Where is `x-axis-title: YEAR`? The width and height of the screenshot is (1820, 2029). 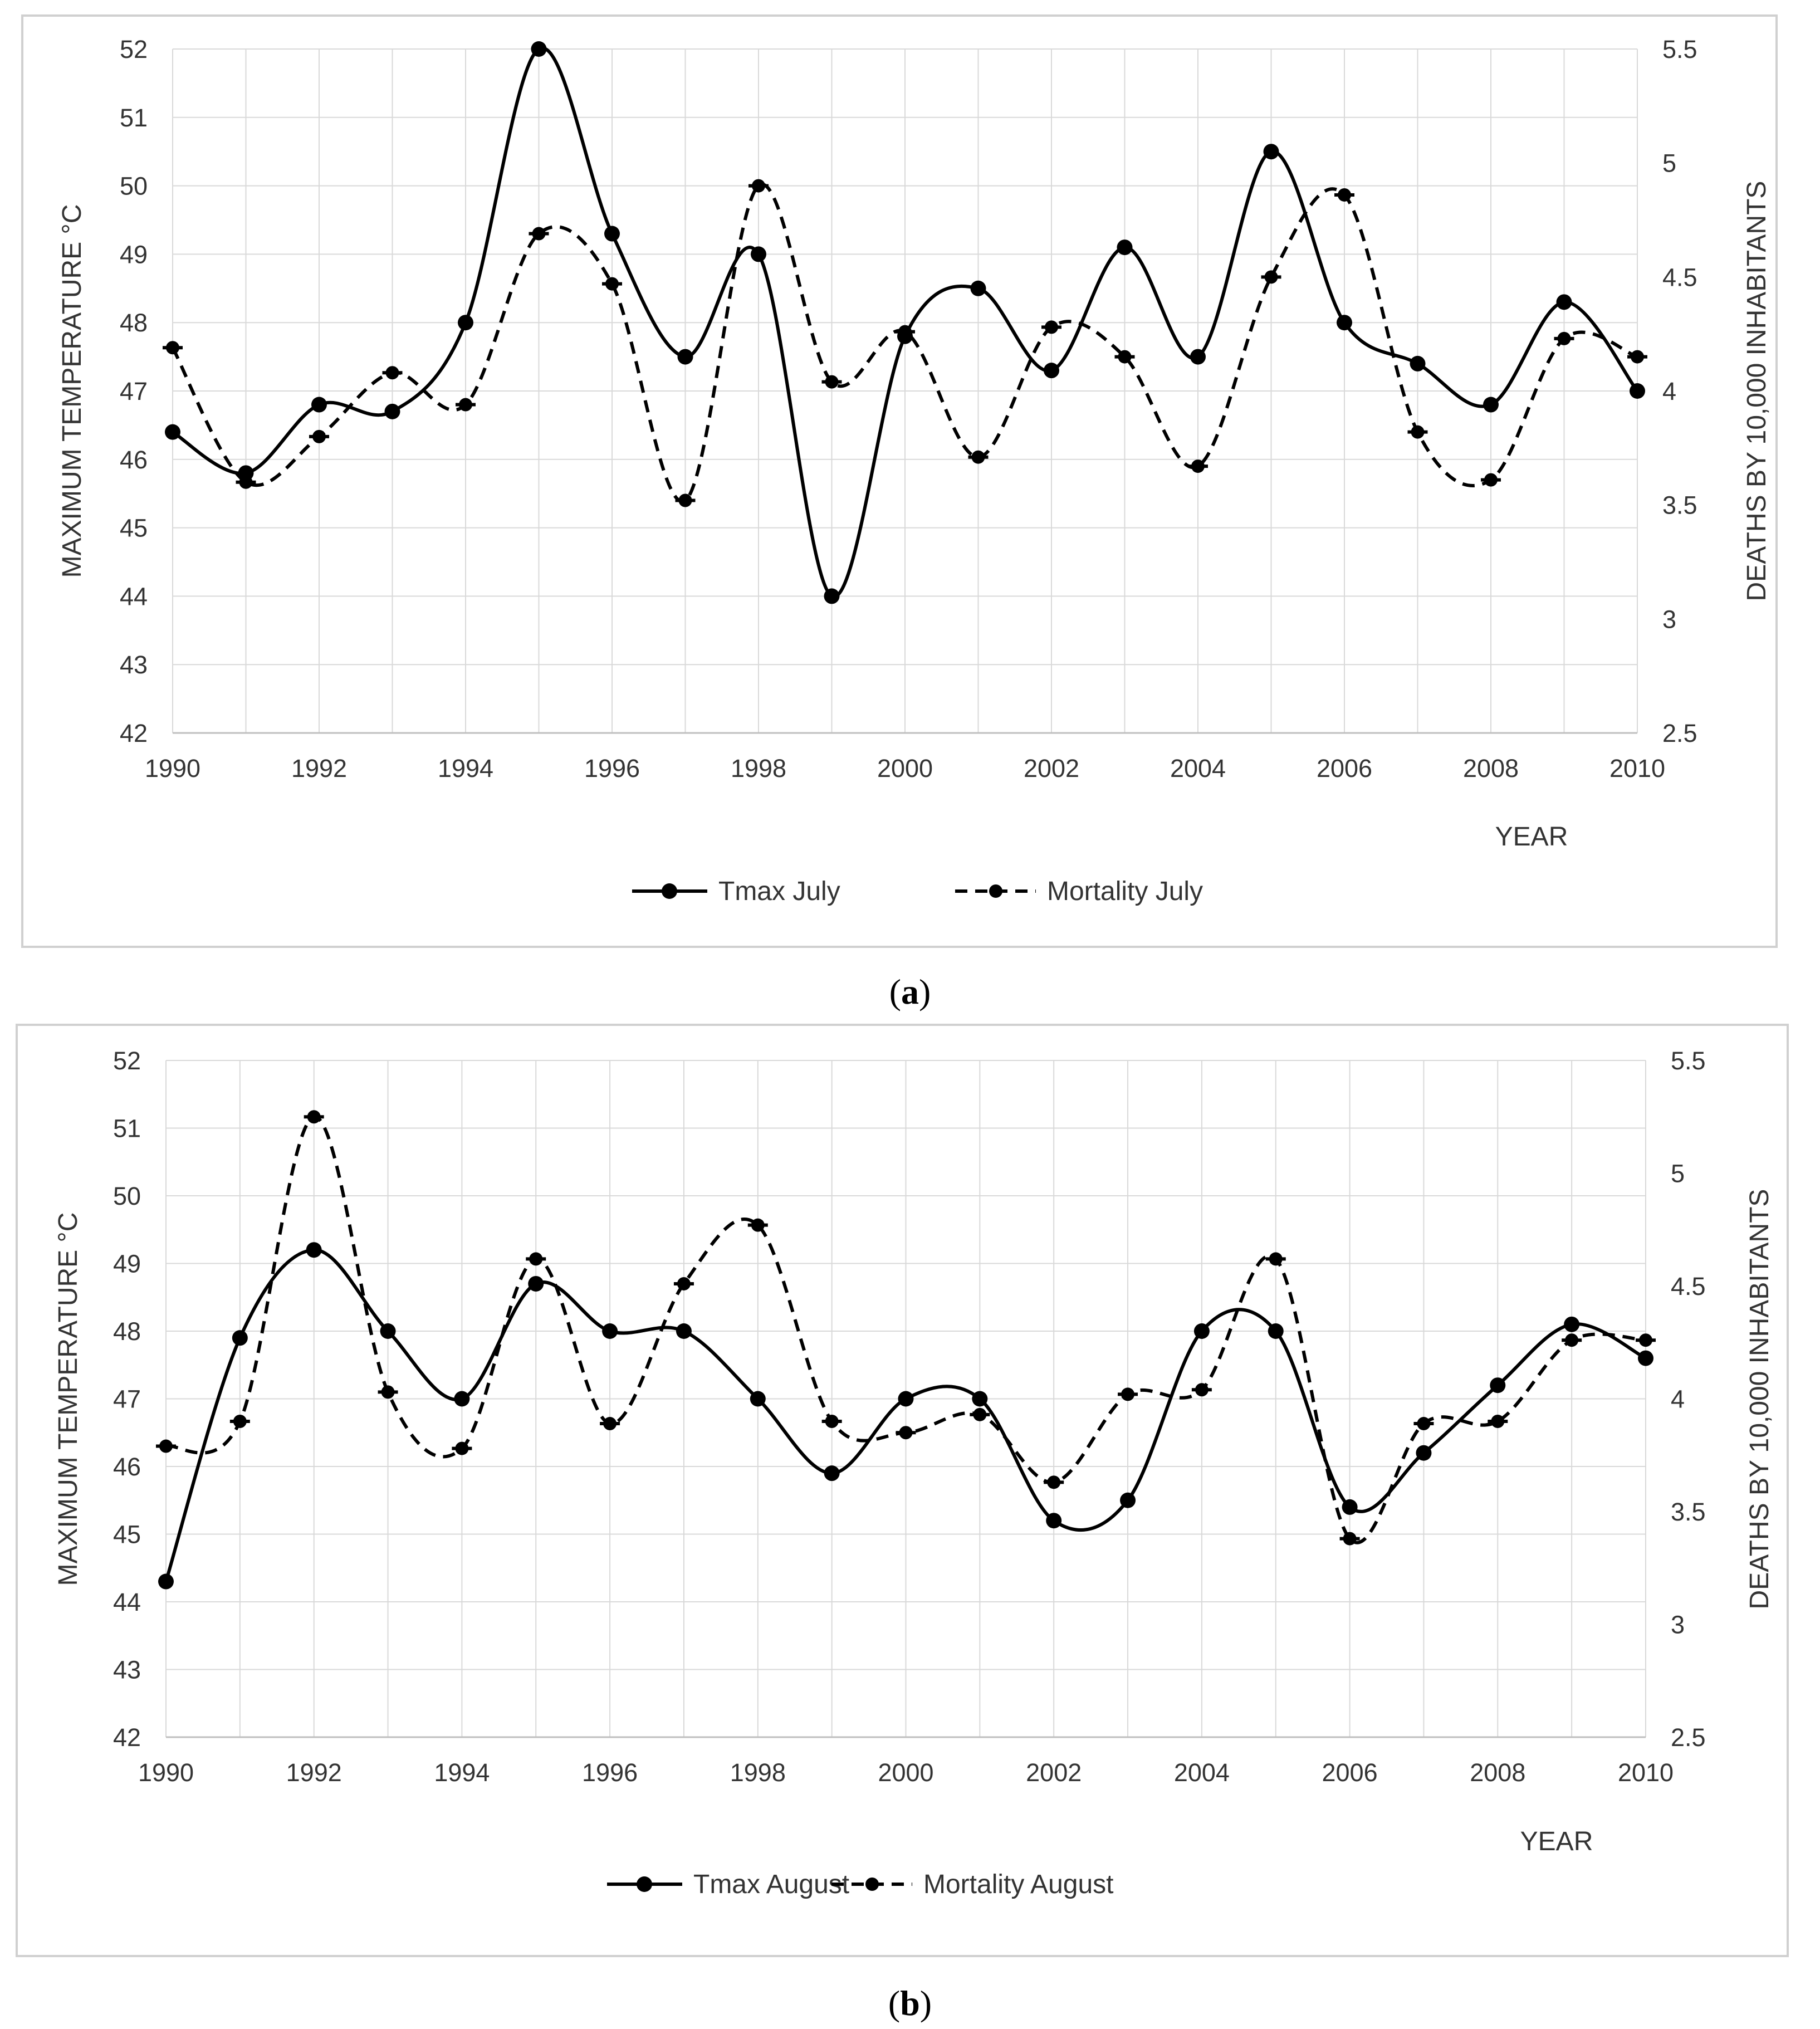 x-axis-title: YEAR is located at coordinates (1557, 1841).